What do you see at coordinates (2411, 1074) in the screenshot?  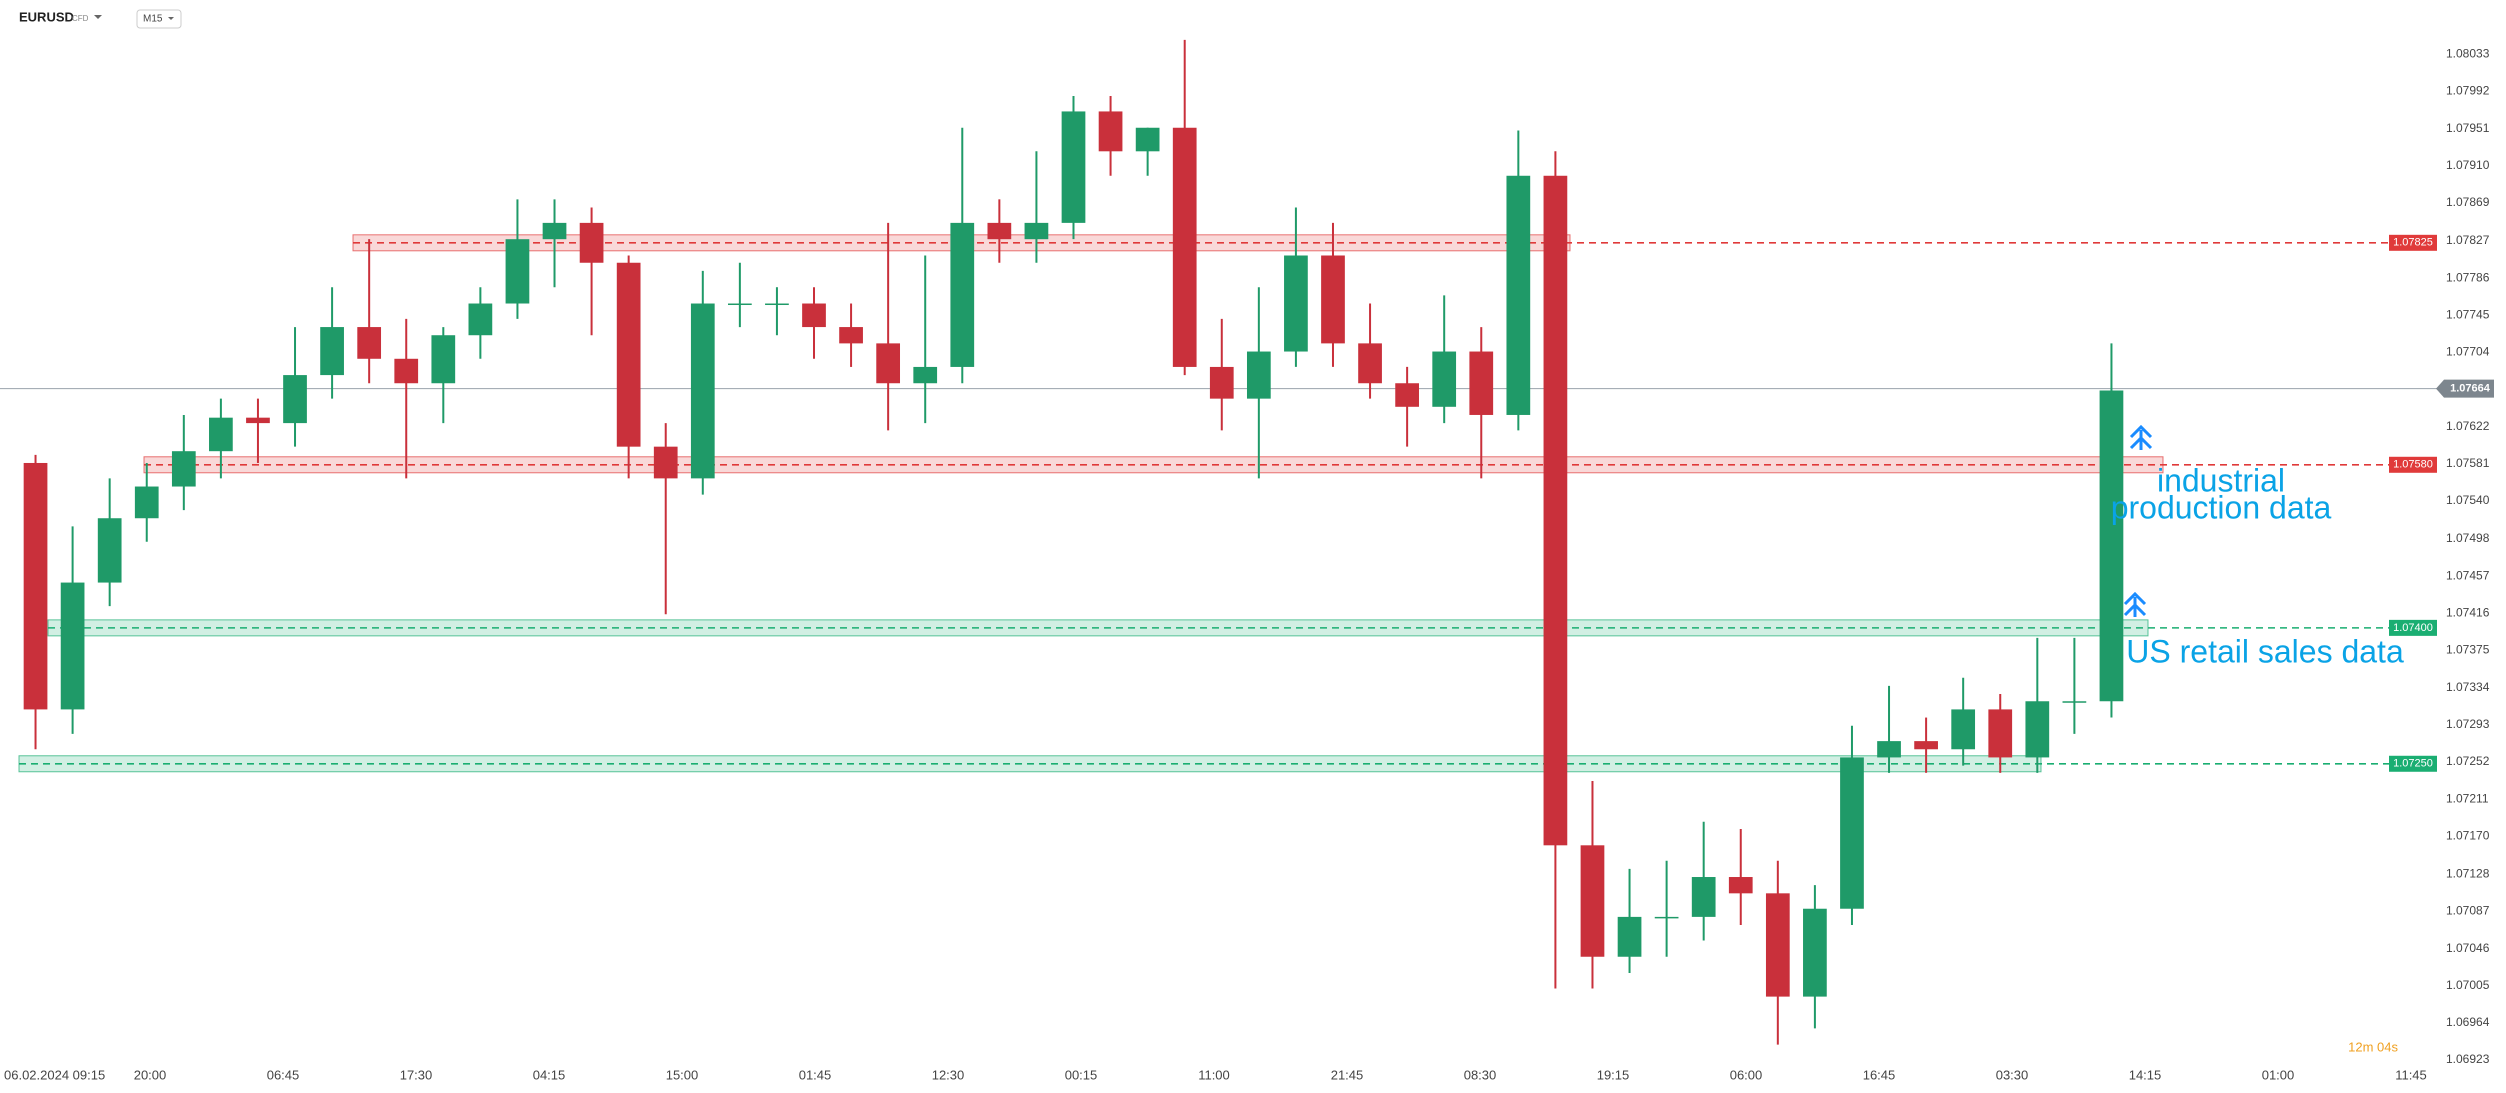 I see `x-tick-label: 11:45` at bounding box center [2411, 1074].